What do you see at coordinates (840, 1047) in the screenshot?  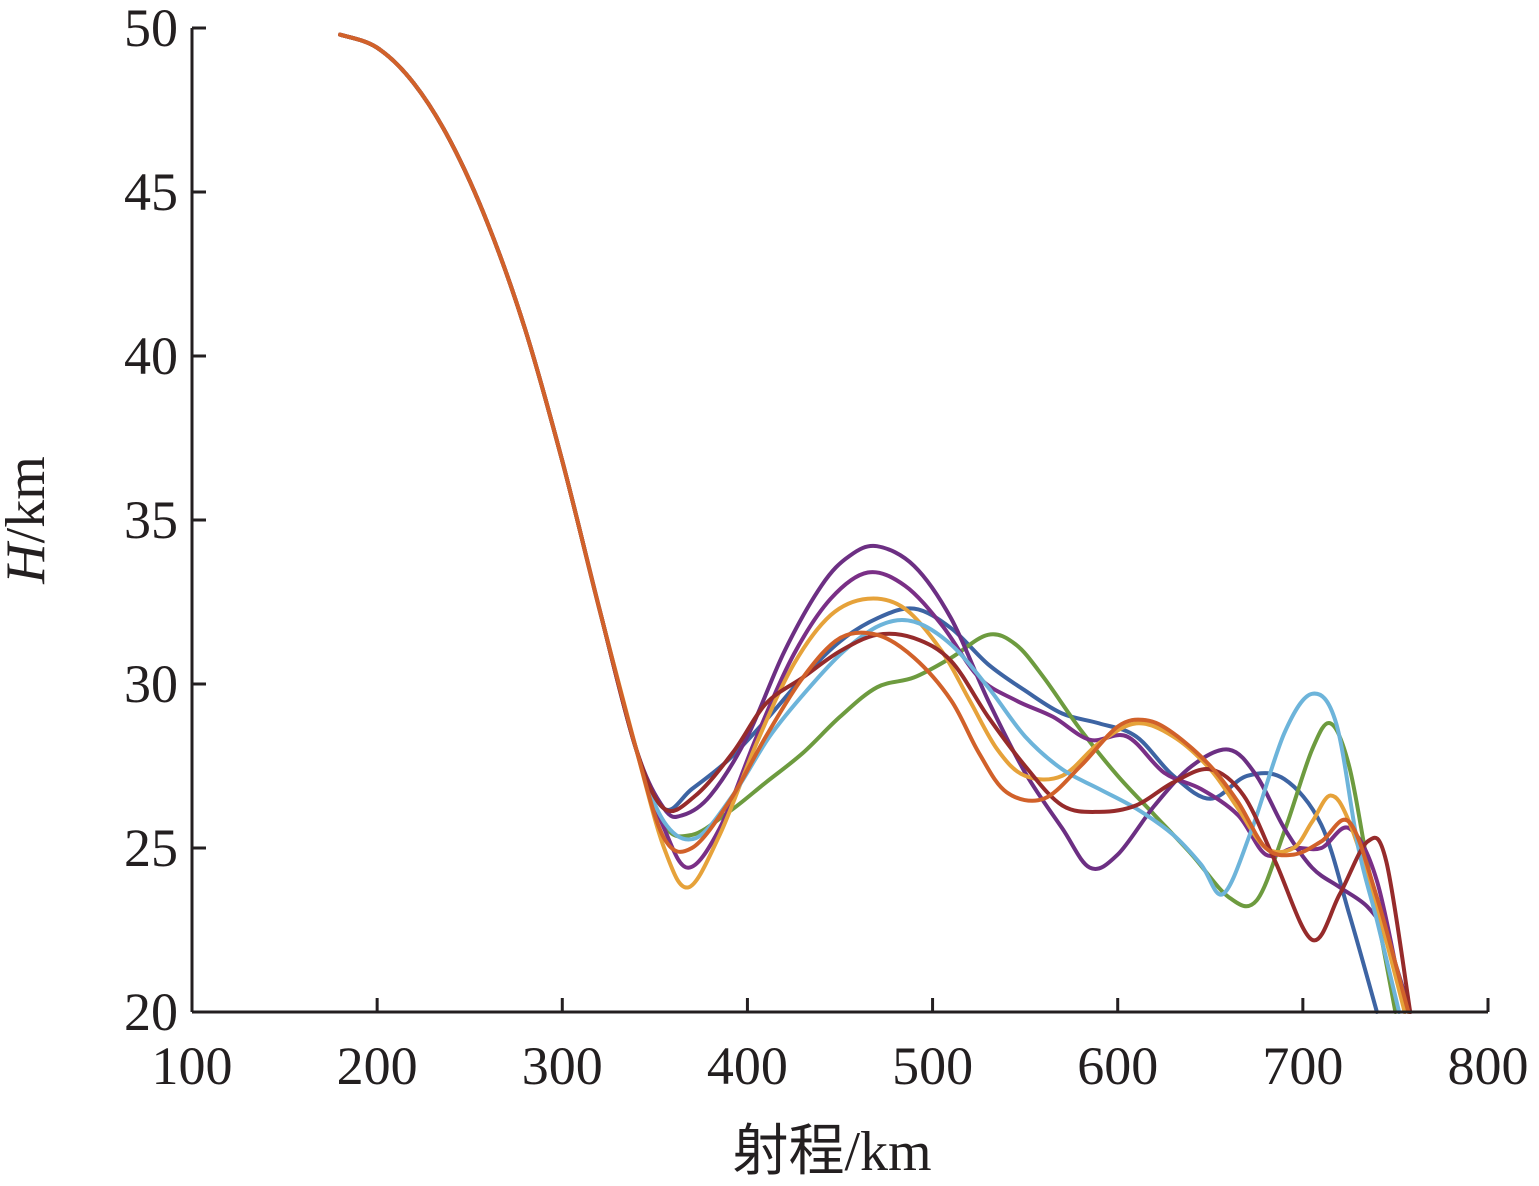 I see `x-ticks: 100 200 300 400 500 600 700 800` at bounding box center [840, 1047].